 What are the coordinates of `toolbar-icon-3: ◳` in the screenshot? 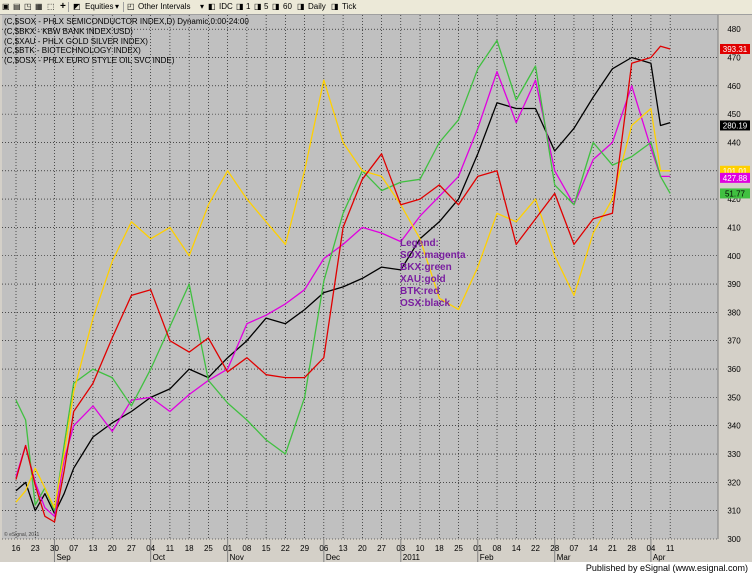 It's located at (28, 6).